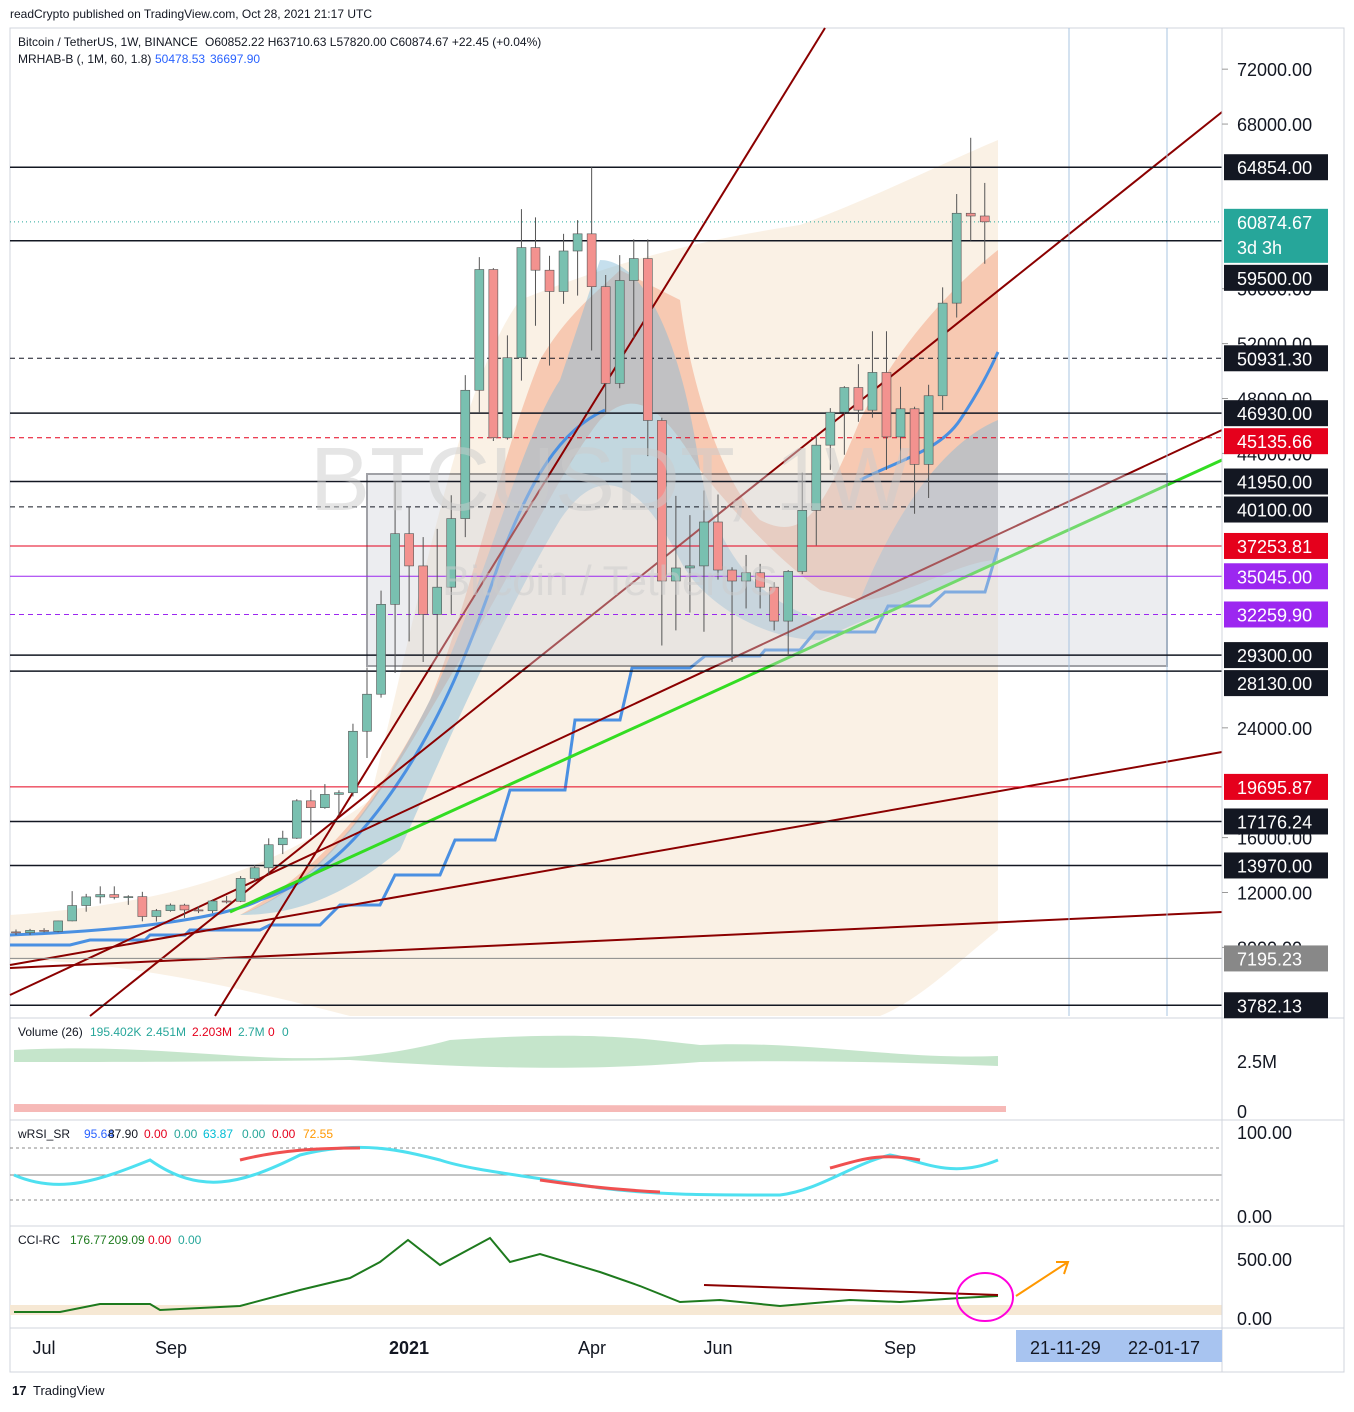 The height and width of the screenshot is (1412, 1354). Describe the element at coordinates (88, 1240) in the screenshot. I see `cci-value: 176.77` at that location.